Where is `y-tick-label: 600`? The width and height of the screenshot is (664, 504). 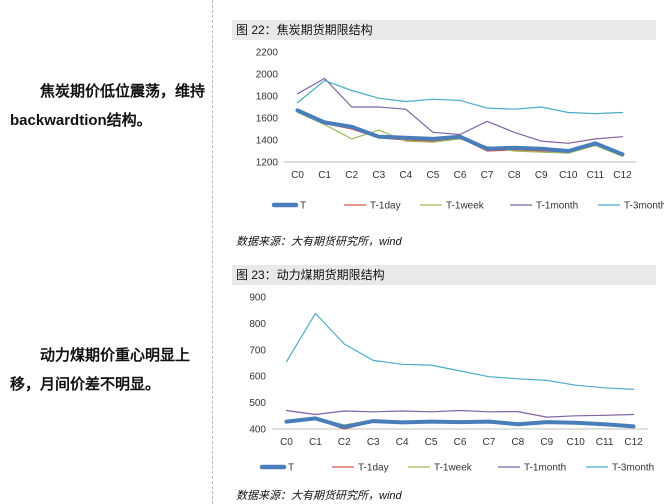 y-tick-label: 600 is located at coordinates (257, 377).